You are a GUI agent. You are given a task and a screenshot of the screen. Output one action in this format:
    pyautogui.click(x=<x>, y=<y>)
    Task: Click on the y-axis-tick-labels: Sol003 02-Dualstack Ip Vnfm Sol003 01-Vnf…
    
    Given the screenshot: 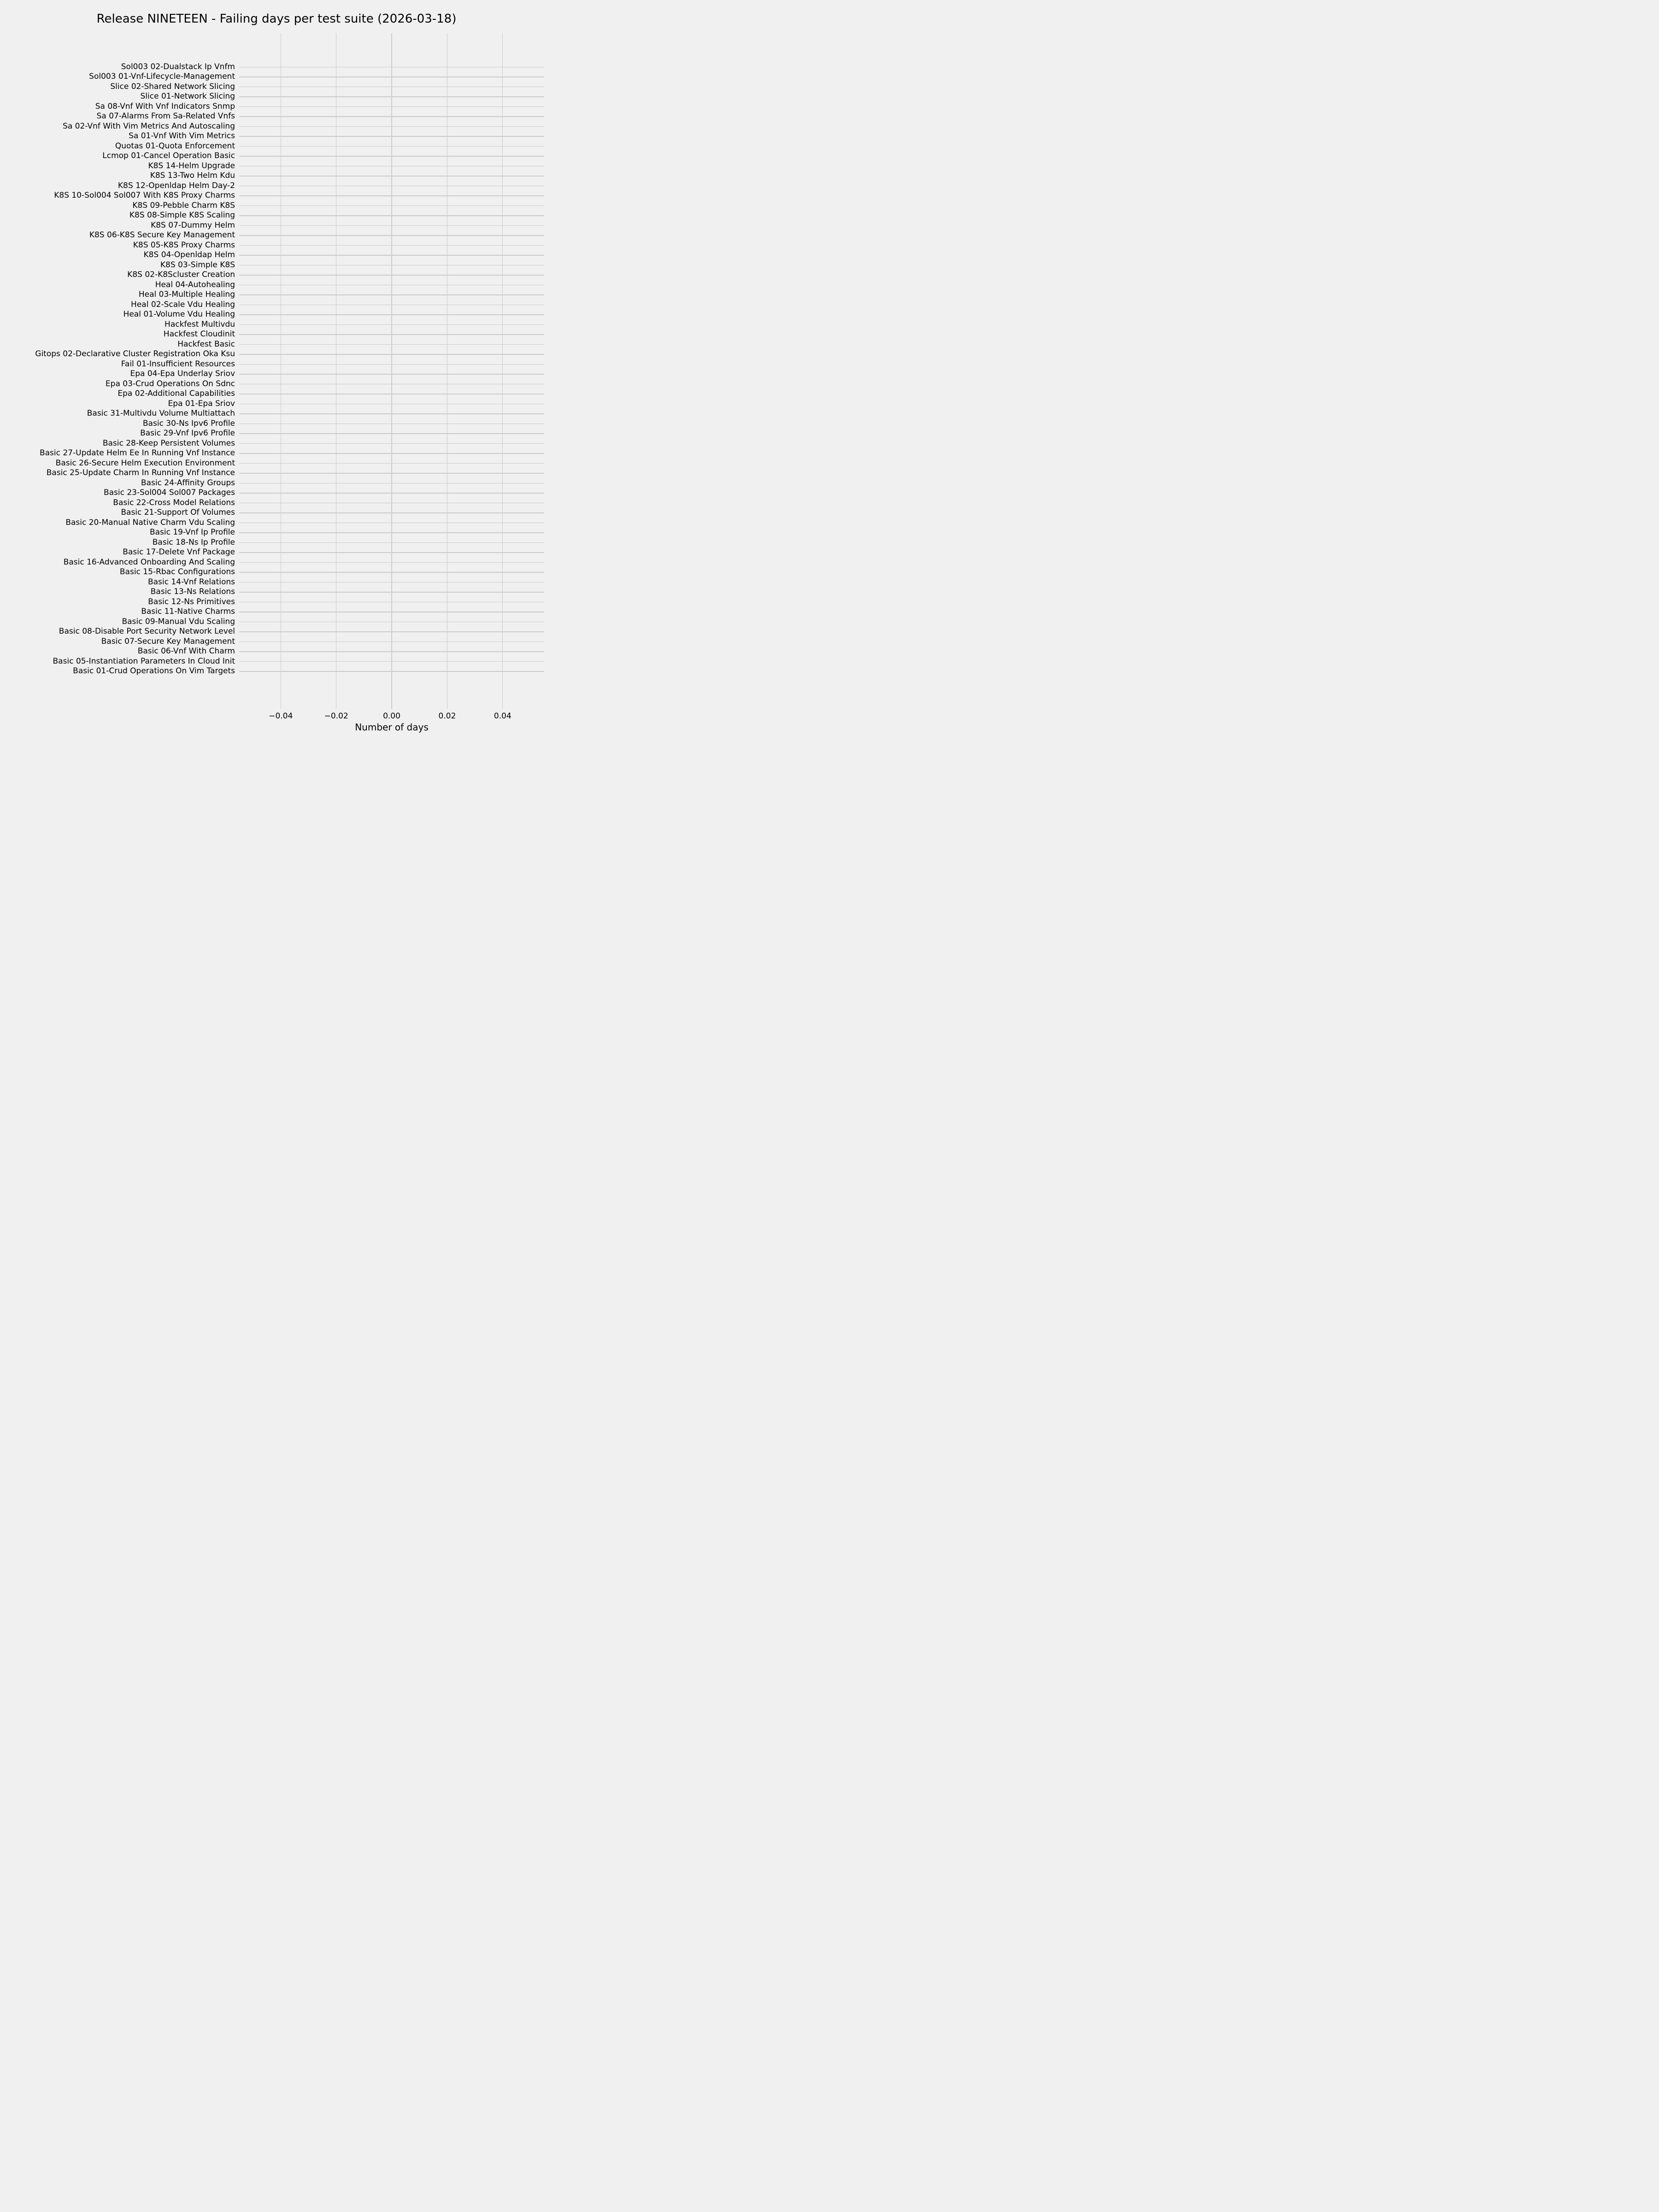 What is the action you would take?
    pyautogui.click(x=117, y=368)
    